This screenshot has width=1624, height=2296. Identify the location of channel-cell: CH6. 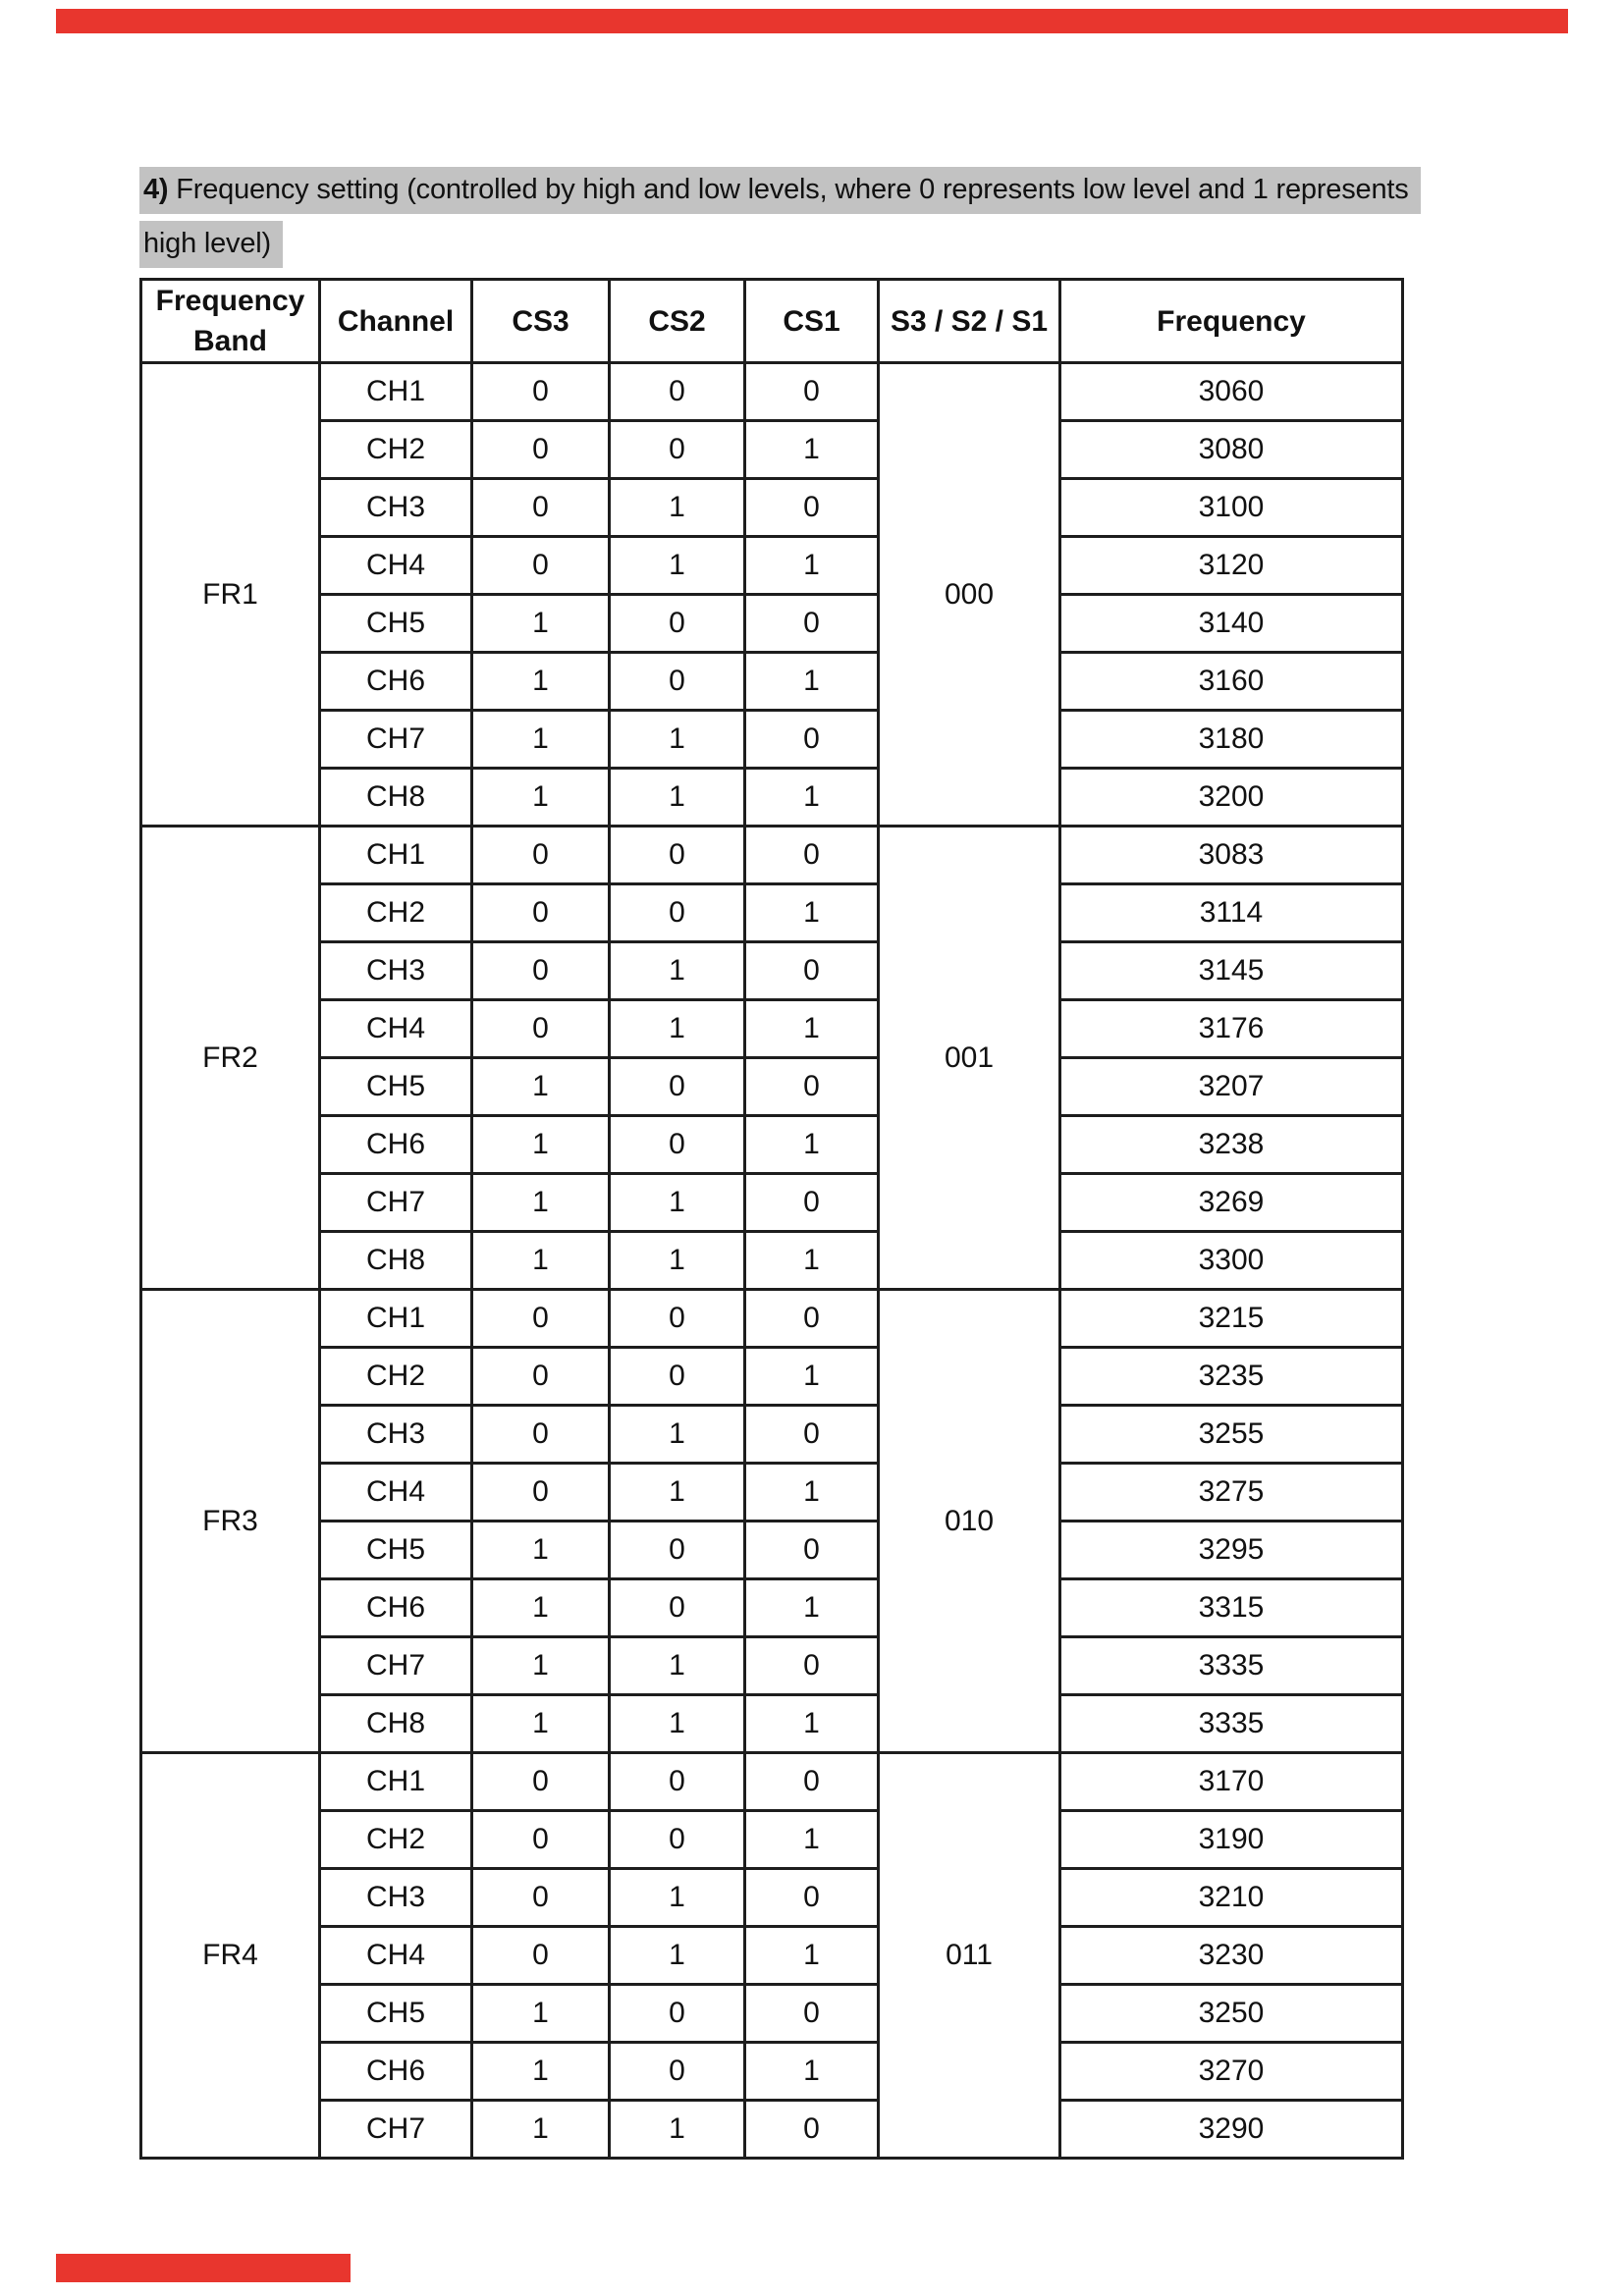
(395, 2071).